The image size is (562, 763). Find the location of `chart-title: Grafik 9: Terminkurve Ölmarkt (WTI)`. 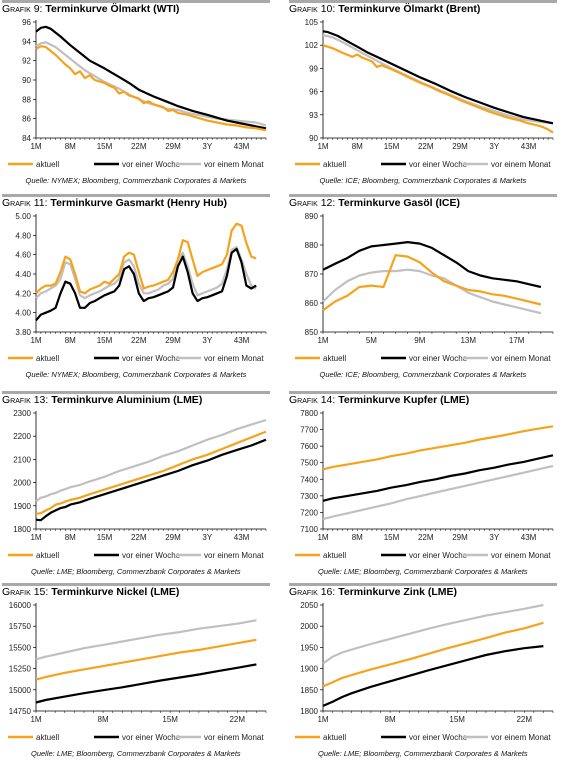

chart-title: Grafik 9: Terminkurve Ölmarkt (WTI) is located at coordinates (90, 9).